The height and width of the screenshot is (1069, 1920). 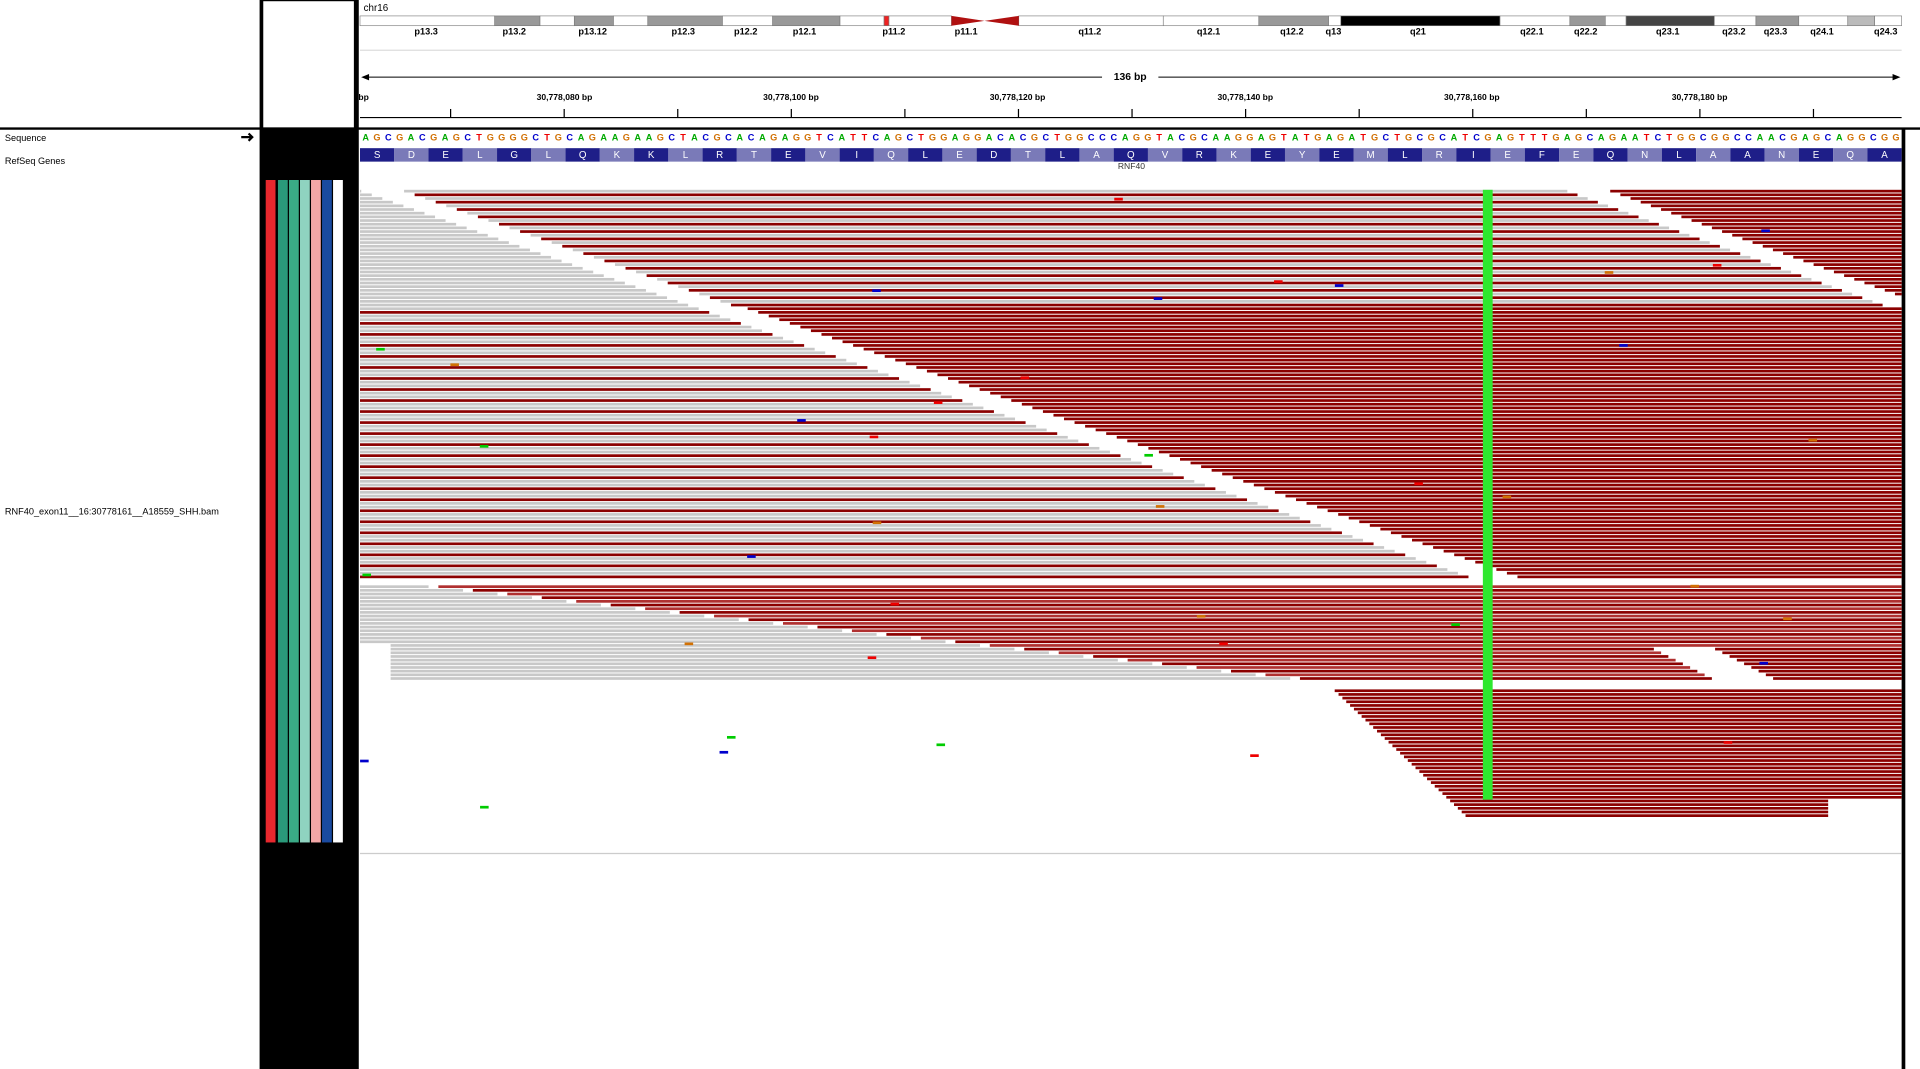 I want to click on amino-acid: R, so click(x=719, y=155).